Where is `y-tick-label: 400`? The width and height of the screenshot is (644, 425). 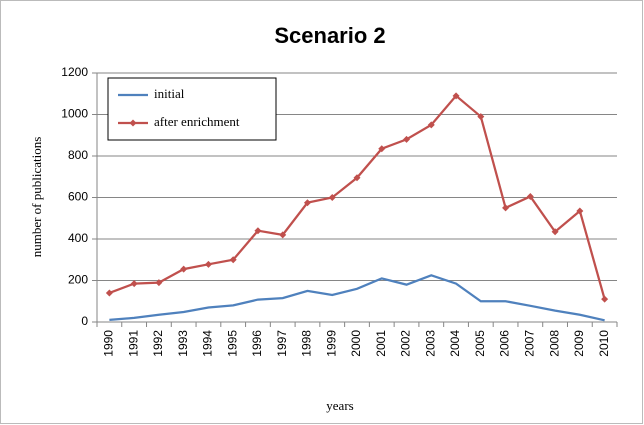
y-tick-label: 400 is located at coordinates (78, 238).